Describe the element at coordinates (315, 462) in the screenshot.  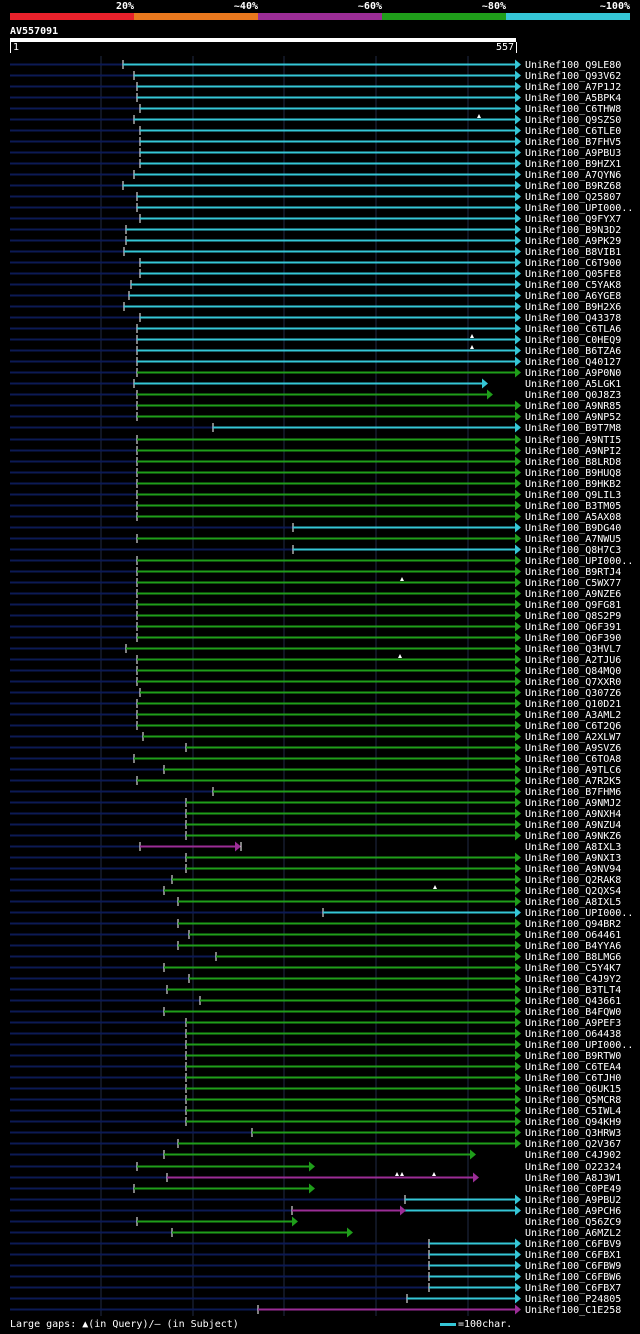
I see `hit-row: UniRef100_B8LRD8` at that location.